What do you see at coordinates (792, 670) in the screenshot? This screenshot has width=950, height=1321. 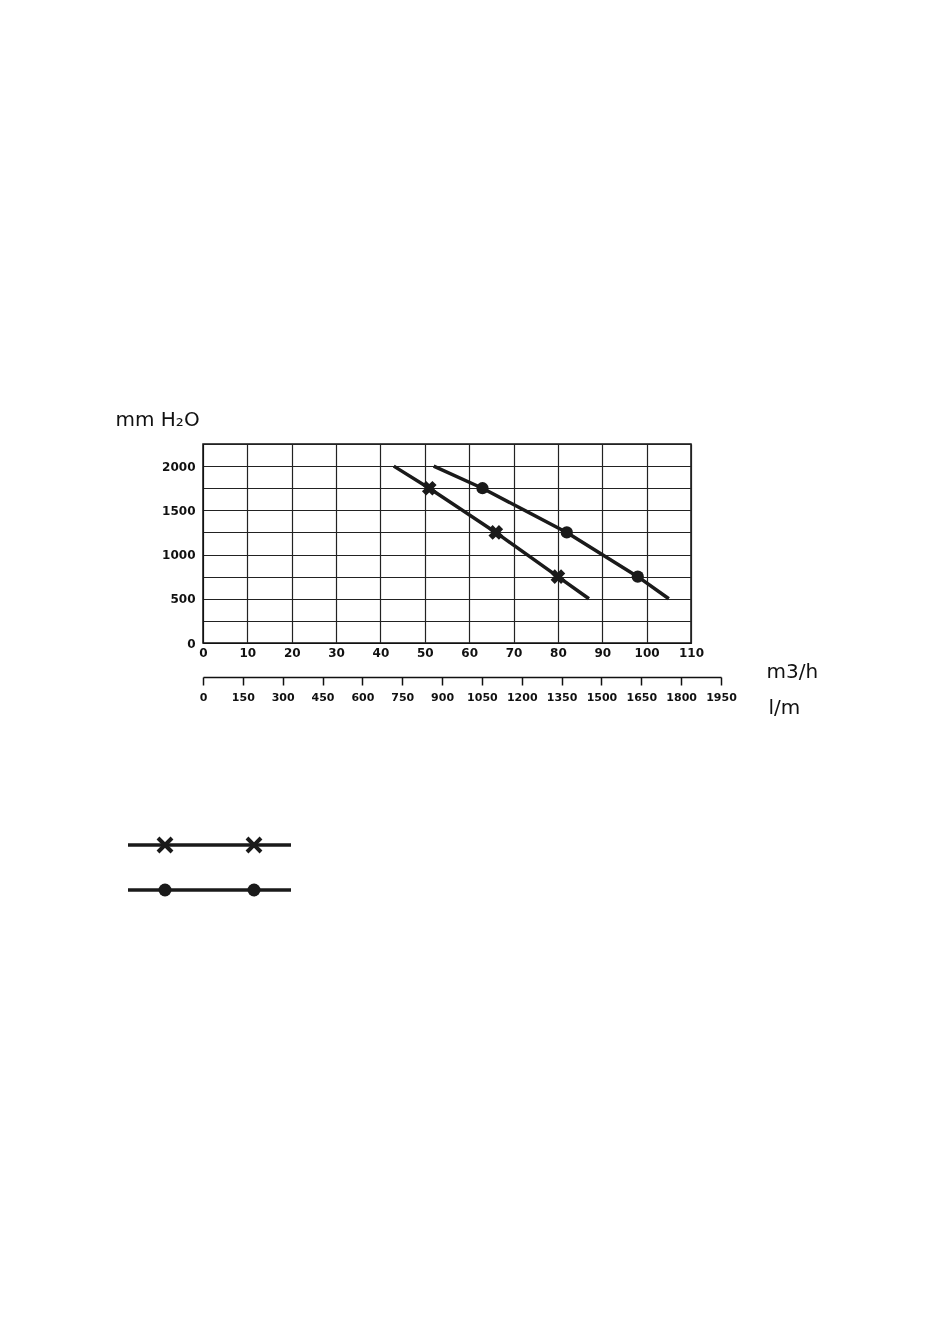 I see `x-axis-title: m3/h` at bounding box center [792, 670].